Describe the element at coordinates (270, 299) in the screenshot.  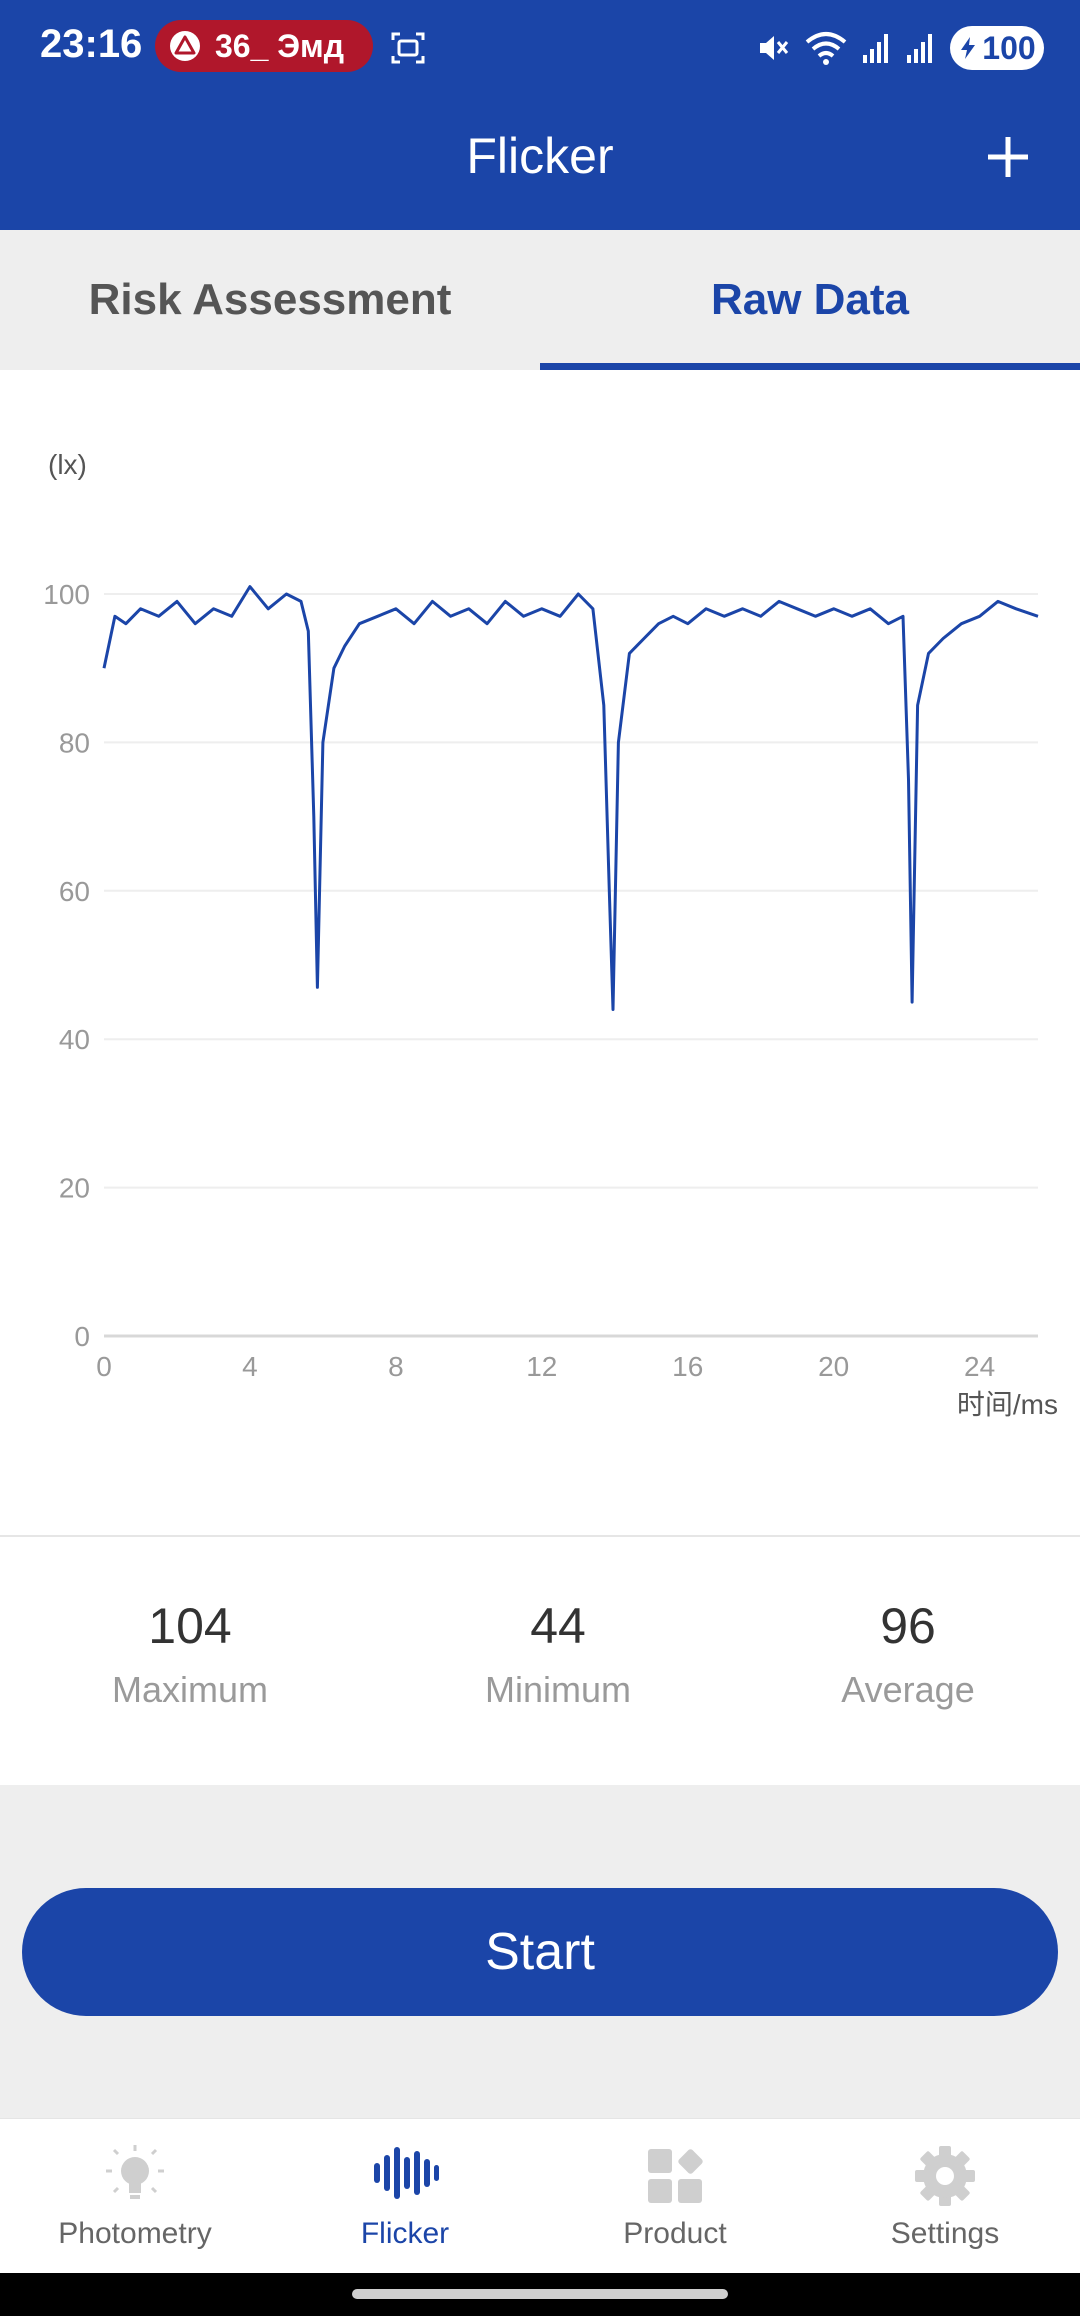
I see `tab-risk-assessment: Risk Assessment` at that location.